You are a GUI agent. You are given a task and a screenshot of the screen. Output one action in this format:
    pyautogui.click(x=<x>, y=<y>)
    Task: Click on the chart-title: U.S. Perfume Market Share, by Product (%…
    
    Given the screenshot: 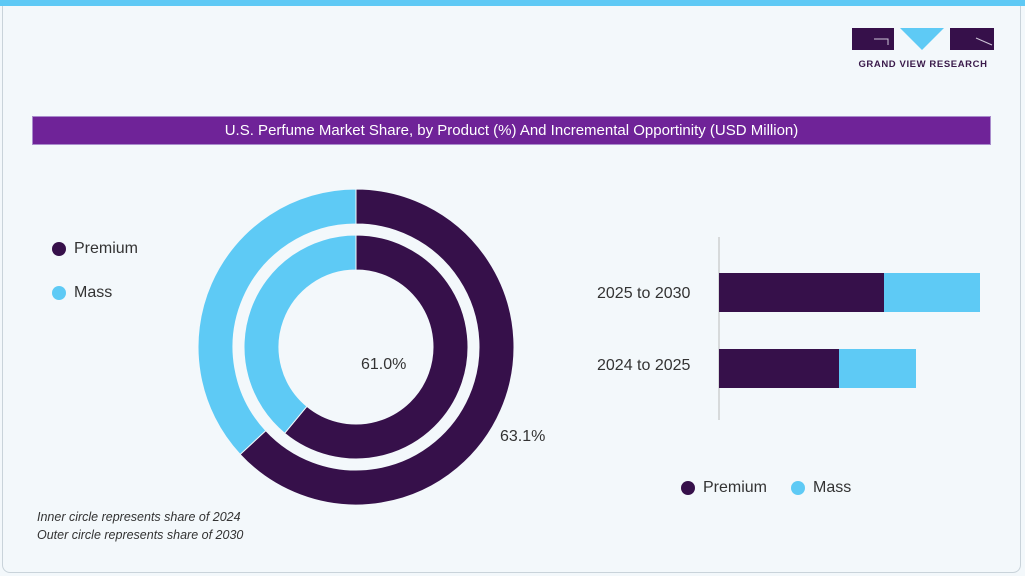 What is the action you would take?
    pyautogui.click(x=511, y=130)
    